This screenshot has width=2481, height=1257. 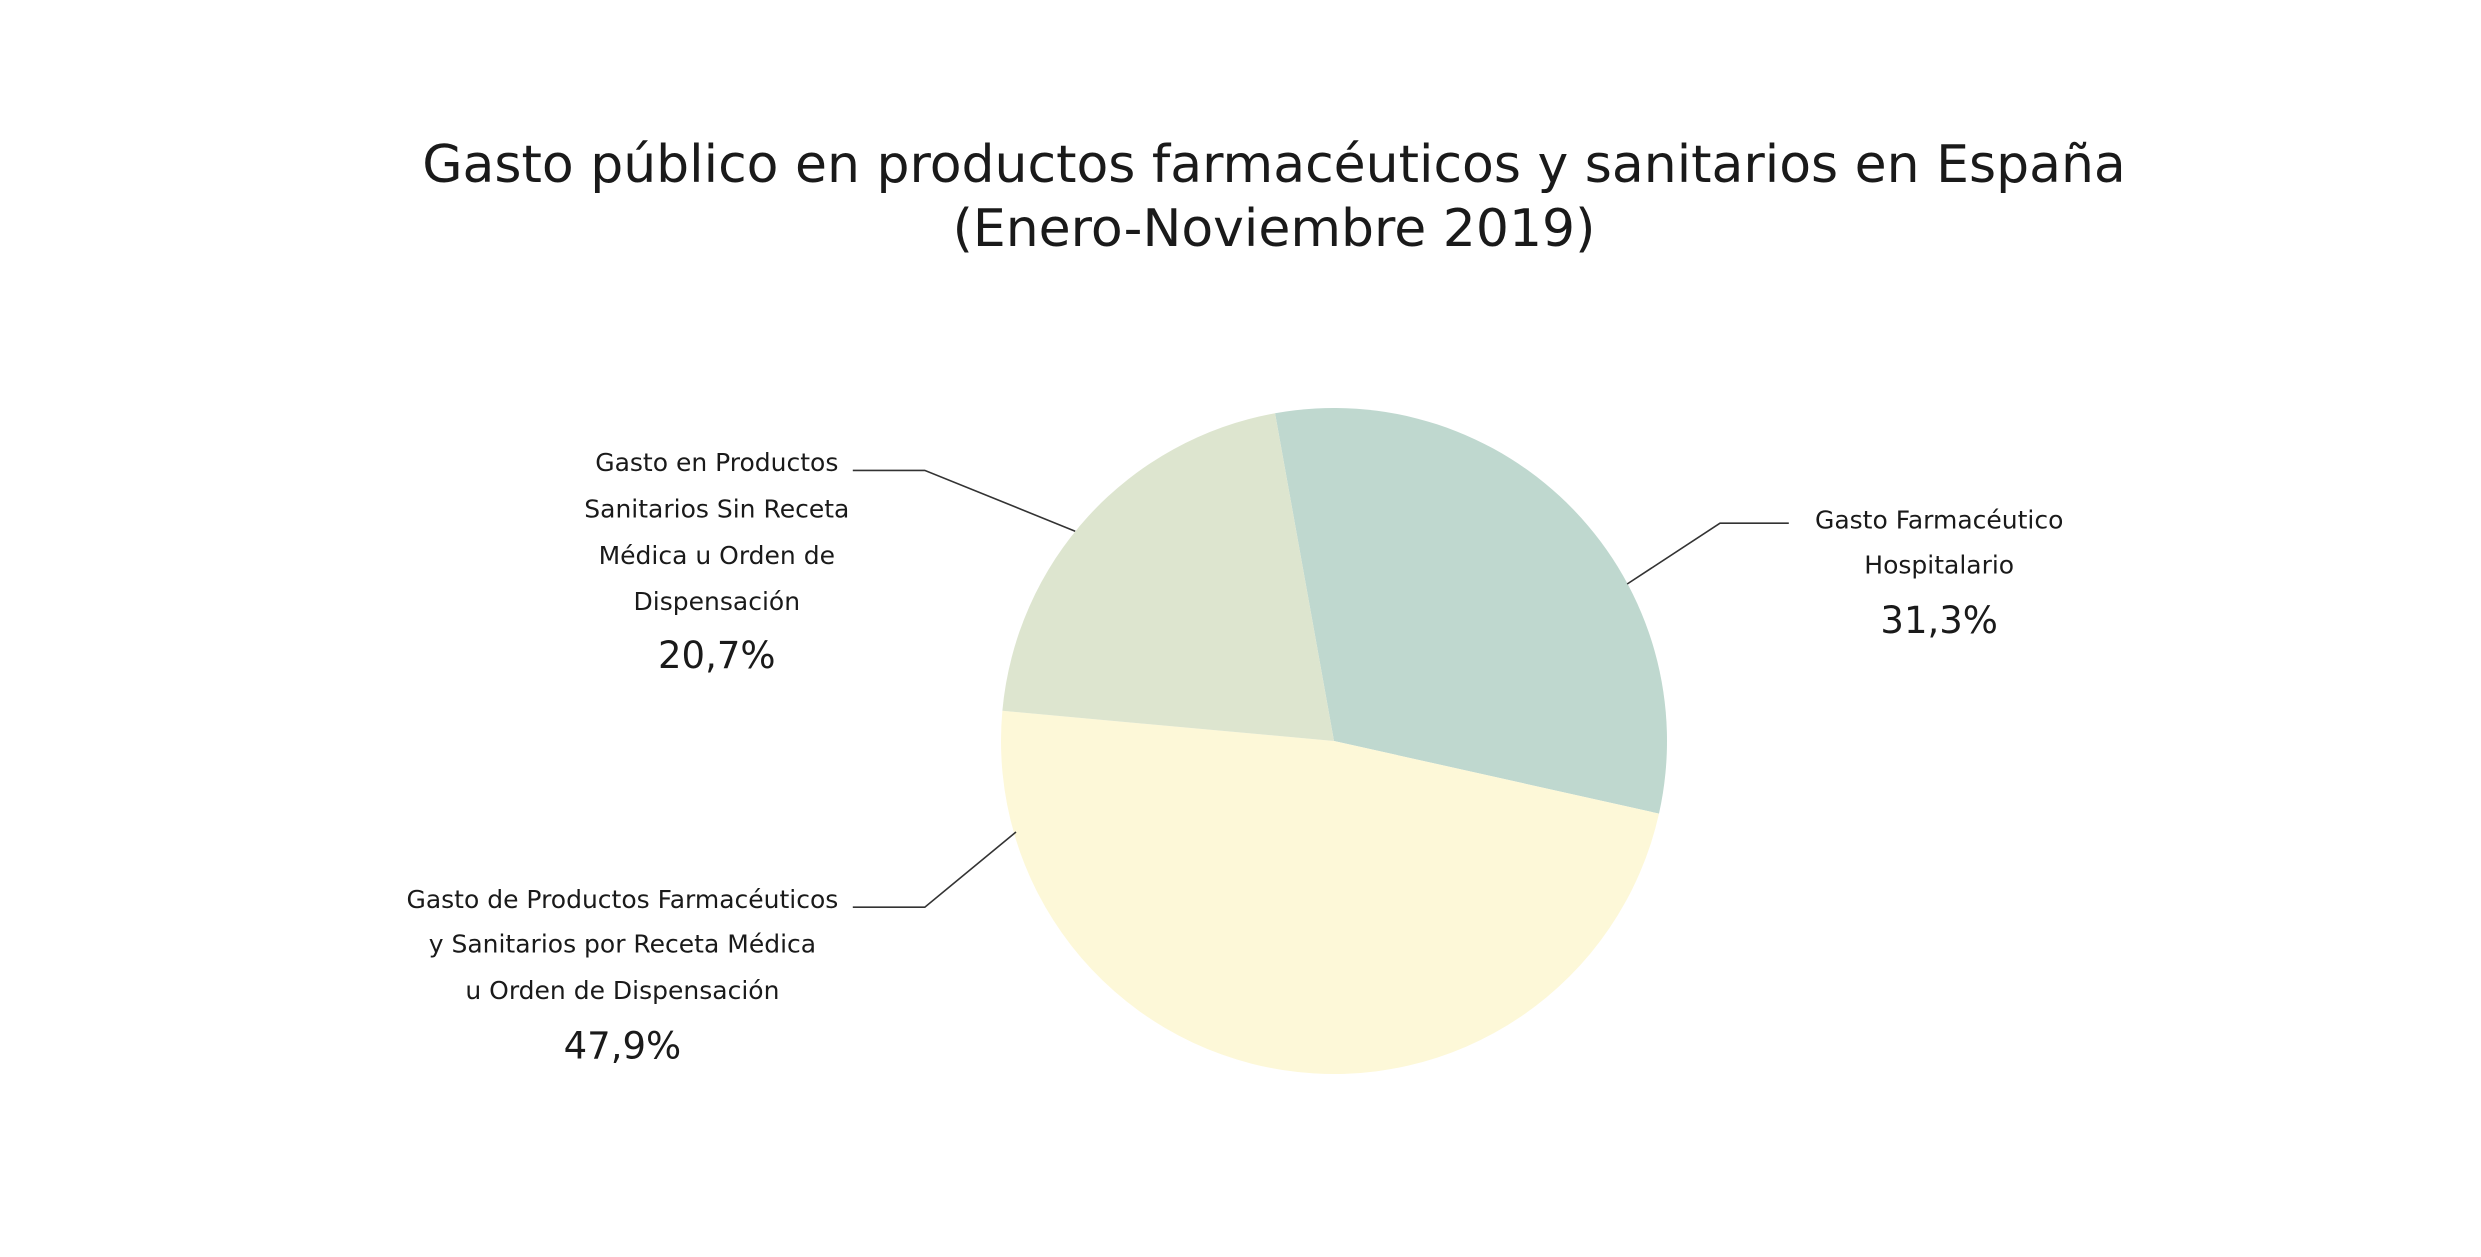 I want to click on slice-label: Gasto en Productos, so click(x=716, y=462).